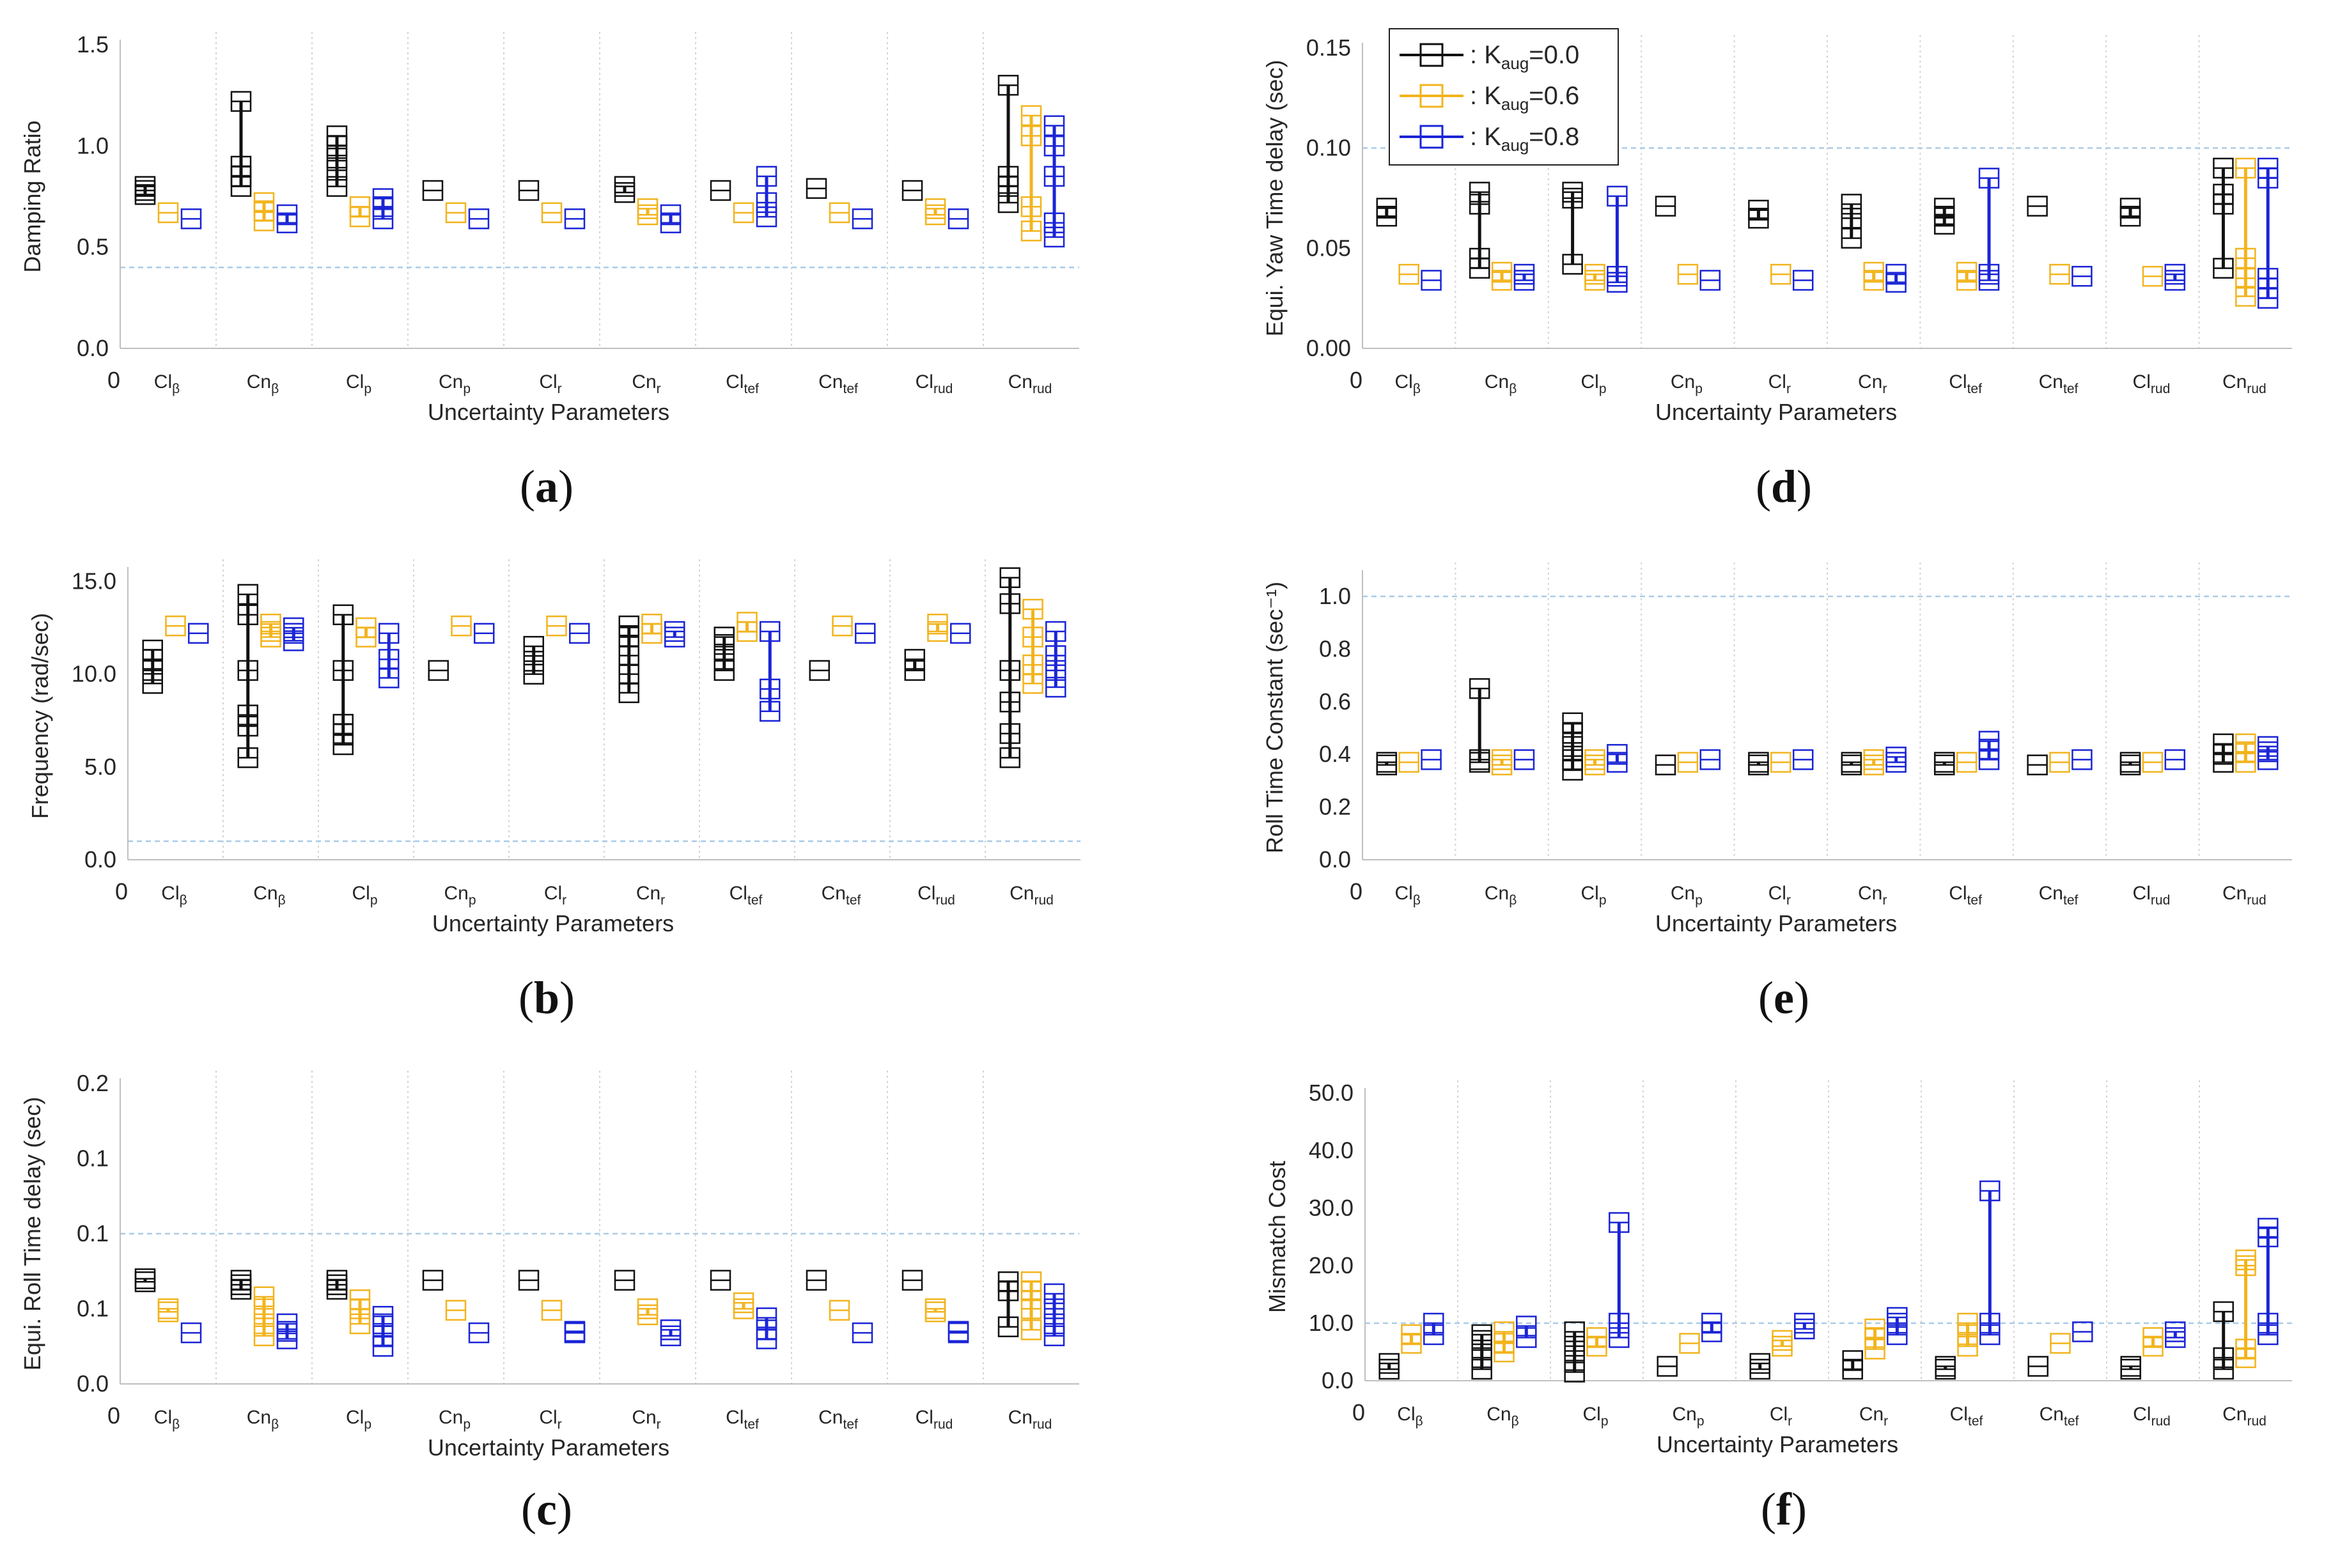 The width and height of the screenshot is (2333, 1568). Describe the element at coordinates (1332, 1265) in the screenshot. I see `y-tick-label: 20.0` at that location.